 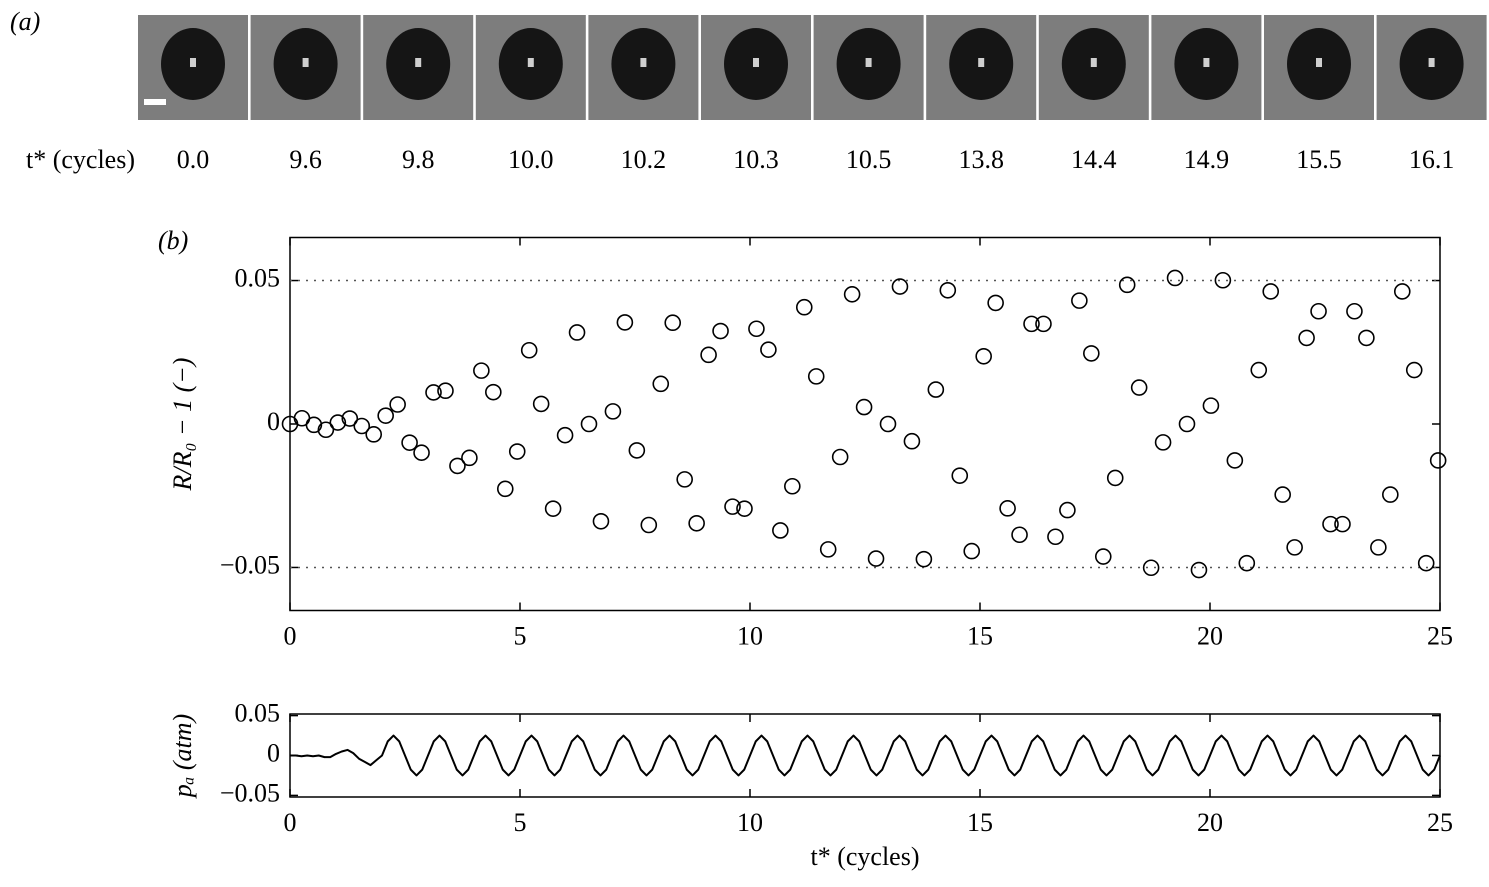 I want to click on time-label: 10.2, so click(x=644, y=159).